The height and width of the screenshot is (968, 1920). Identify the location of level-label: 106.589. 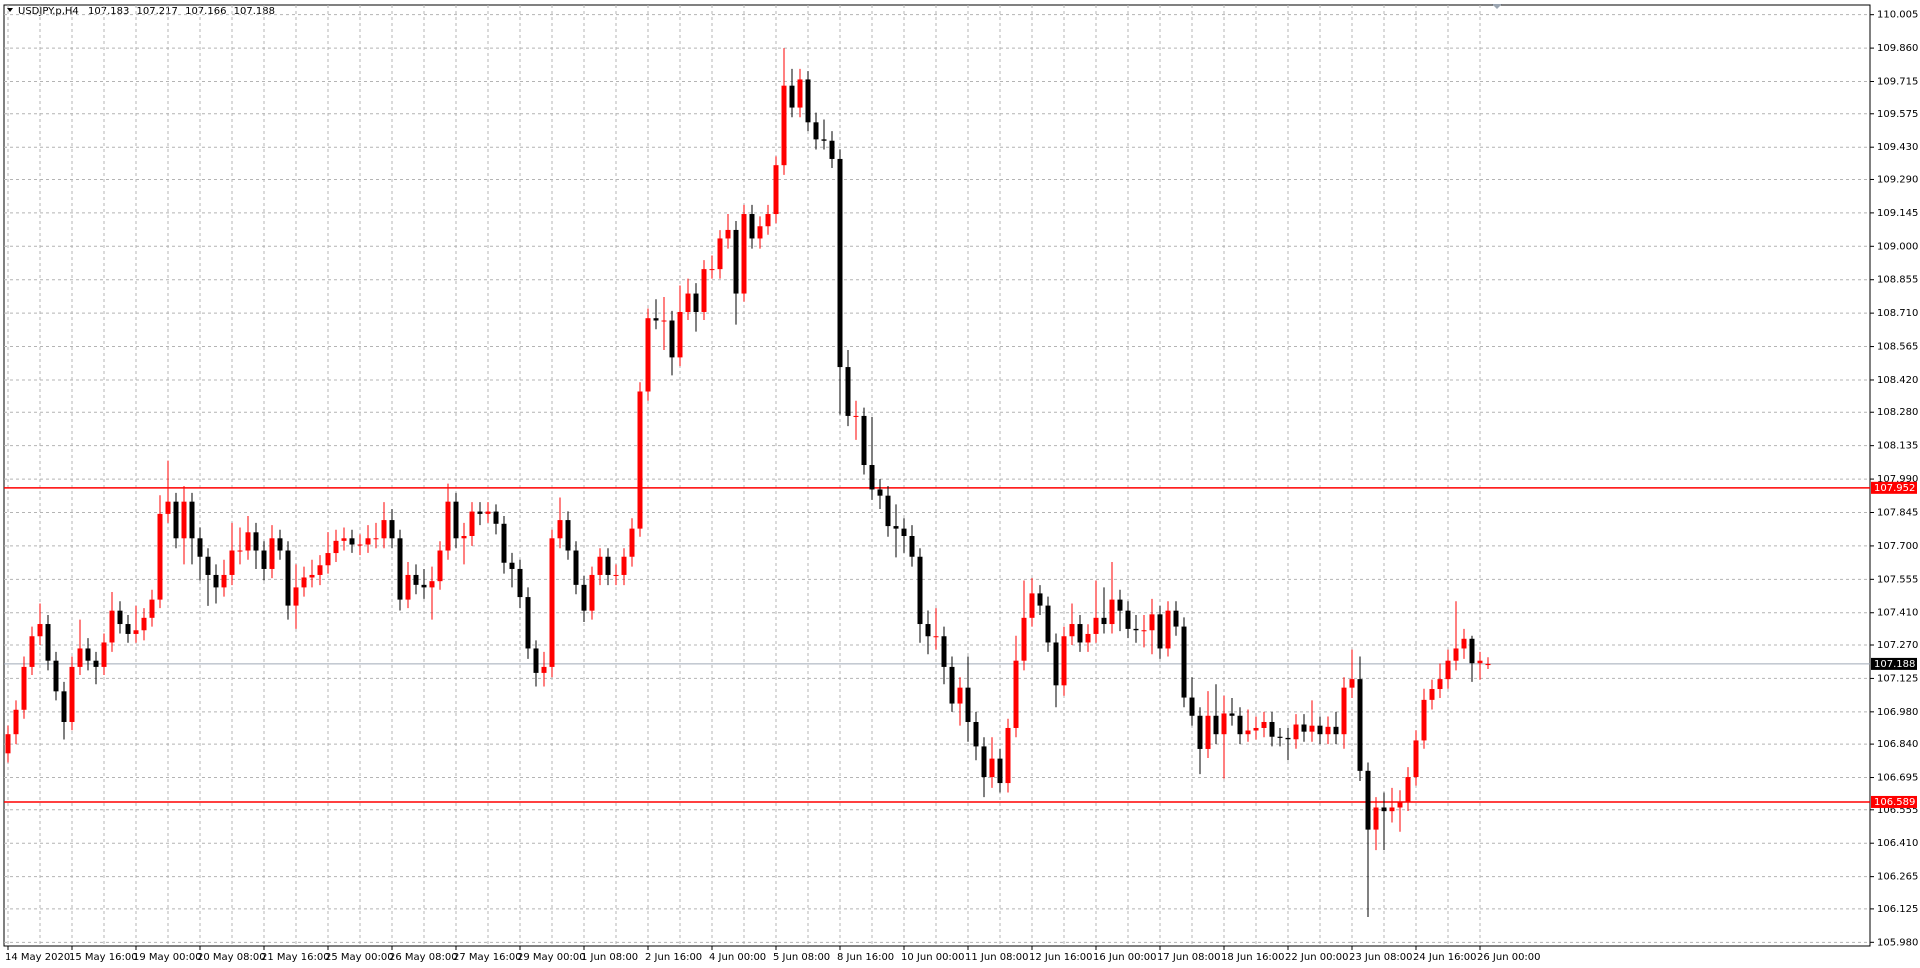
(1894, 802).